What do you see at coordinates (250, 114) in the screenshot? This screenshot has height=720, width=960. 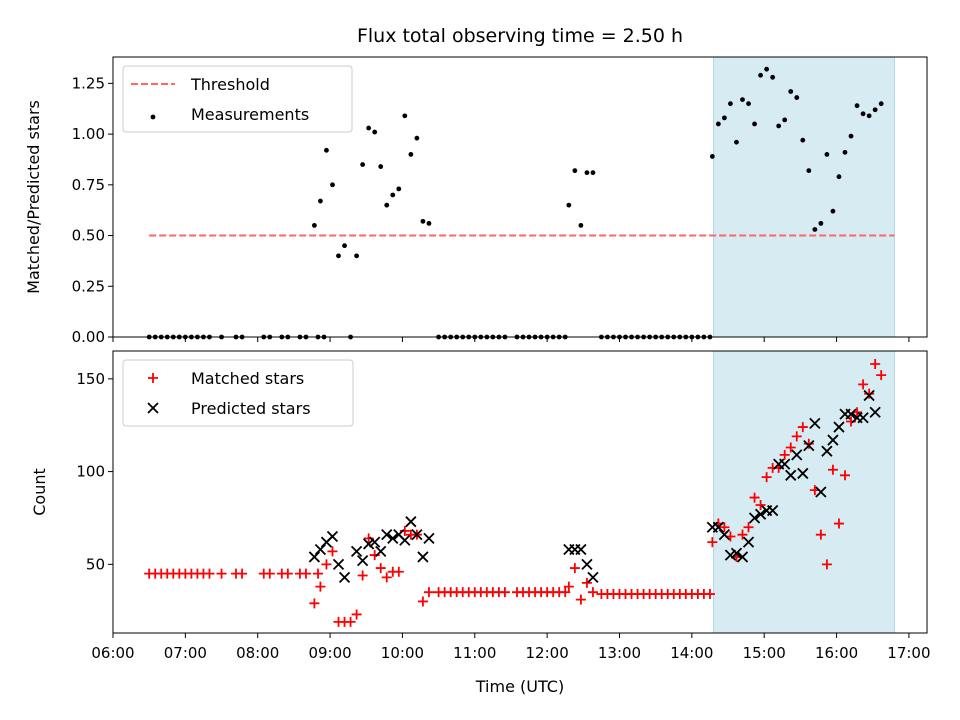 I see `legend-label: Measurements` at bounding box center [250, 114].